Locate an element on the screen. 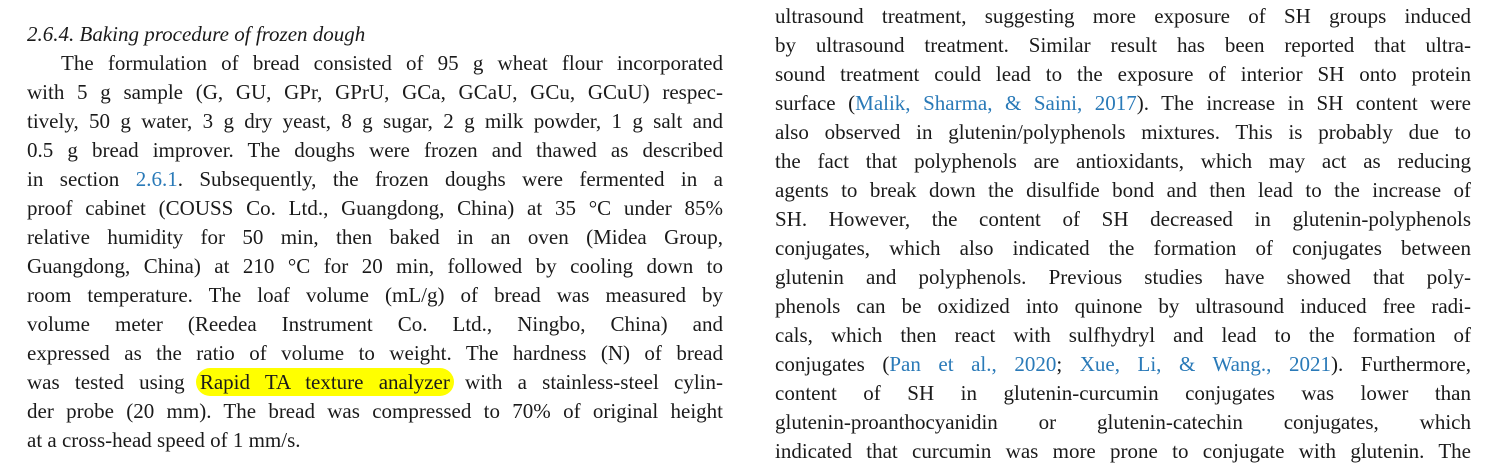  citation-link: Pan et al., 2020 is located at coordinates (973, 364).